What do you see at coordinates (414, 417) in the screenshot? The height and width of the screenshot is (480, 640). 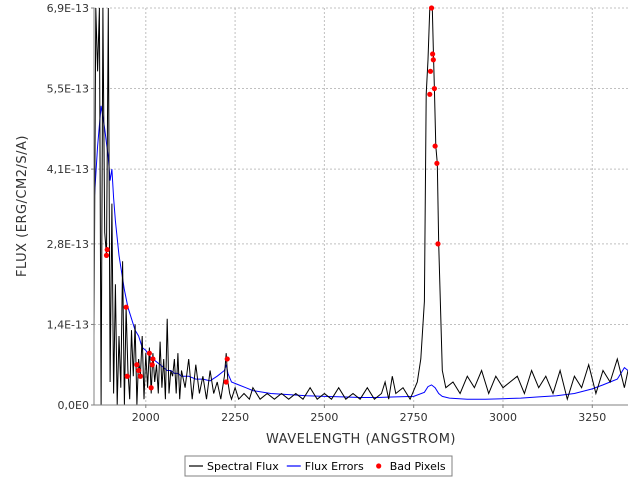 I see `x-tick-label: 2750` at bounding box center [414, 417].